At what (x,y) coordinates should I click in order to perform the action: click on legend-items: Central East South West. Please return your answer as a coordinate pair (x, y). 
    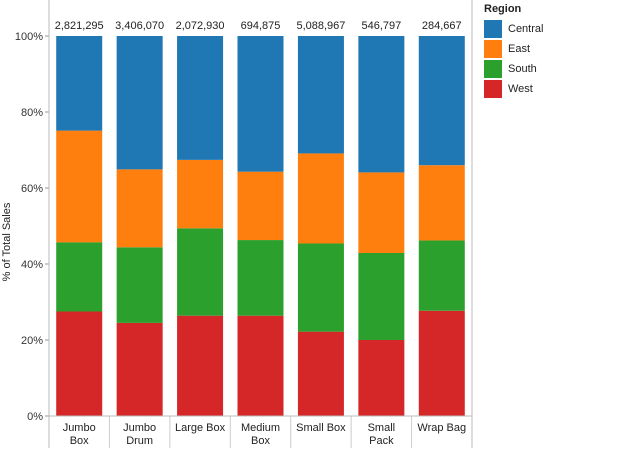
    Looking at the image, I should click on (554, 59).